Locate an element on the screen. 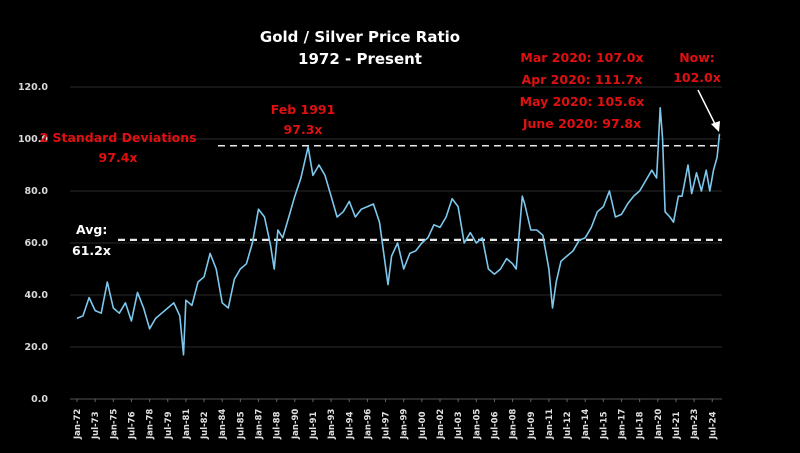 The height and width of the screenshot is (453, 800). x-tick-label: Jul-97 is located at coordinates (387, 425).